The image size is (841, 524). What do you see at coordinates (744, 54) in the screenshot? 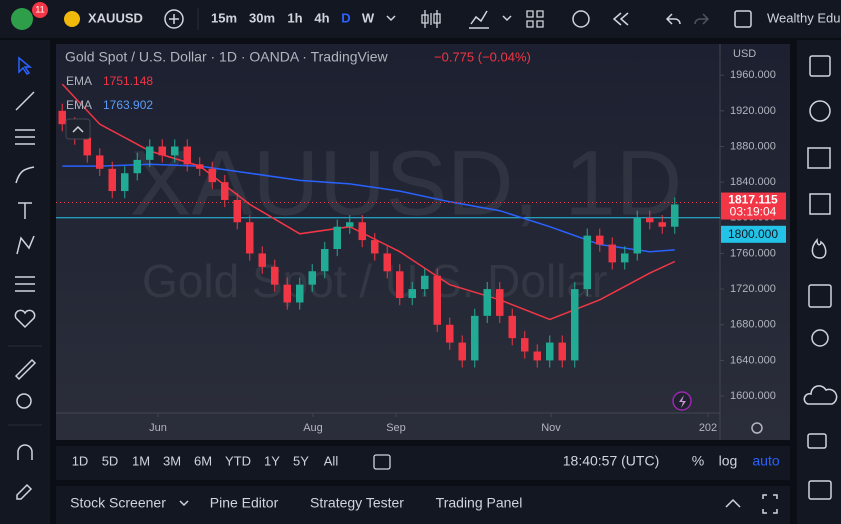
I see `currency: USD` at bounding box center [744, 54].